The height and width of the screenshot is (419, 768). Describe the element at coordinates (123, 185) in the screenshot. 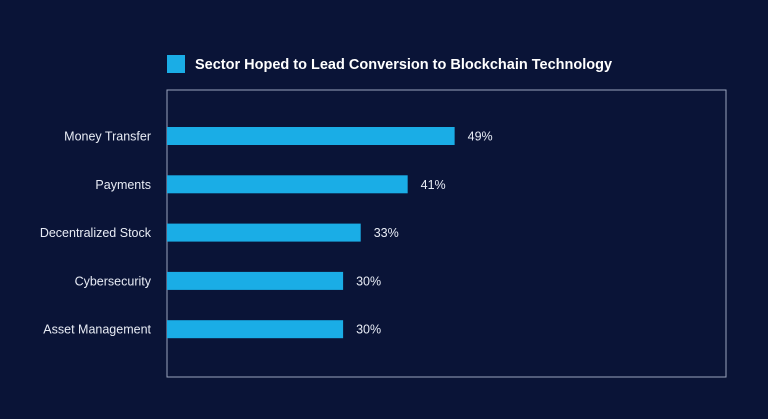

I see `category-label: Payments` at that location.